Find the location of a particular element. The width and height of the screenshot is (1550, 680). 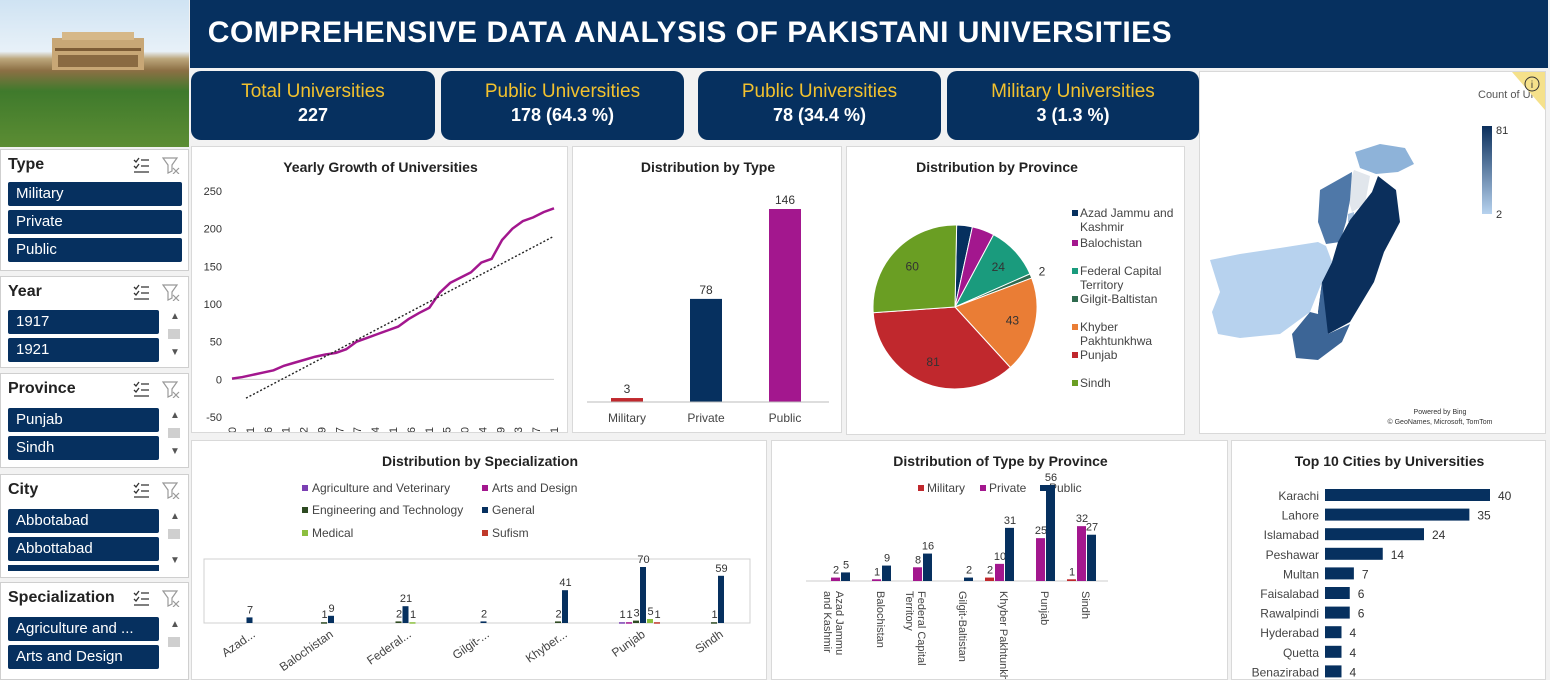

x-tick-label: and Kashmir is located at coordinates (827, 622).